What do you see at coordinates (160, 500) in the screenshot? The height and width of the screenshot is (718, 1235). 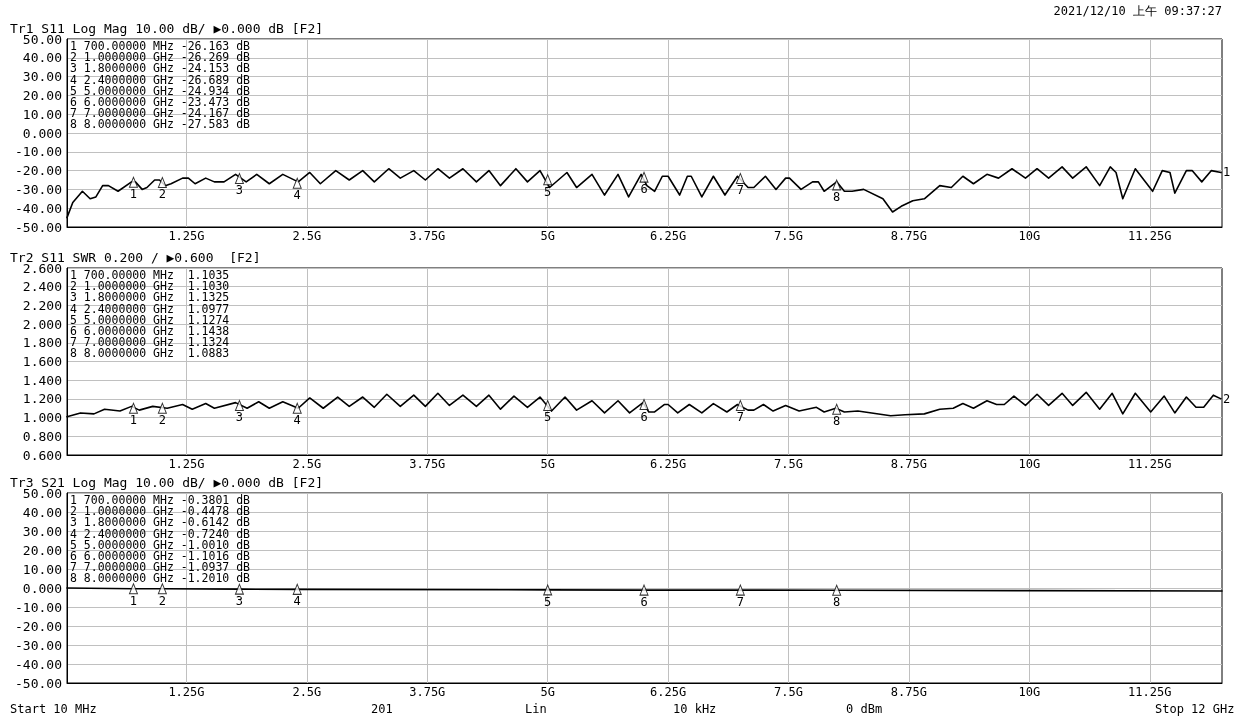 I see `annotation: 1 700.00000 MHz -0.3801 dB` at bounding box center [160, 500].